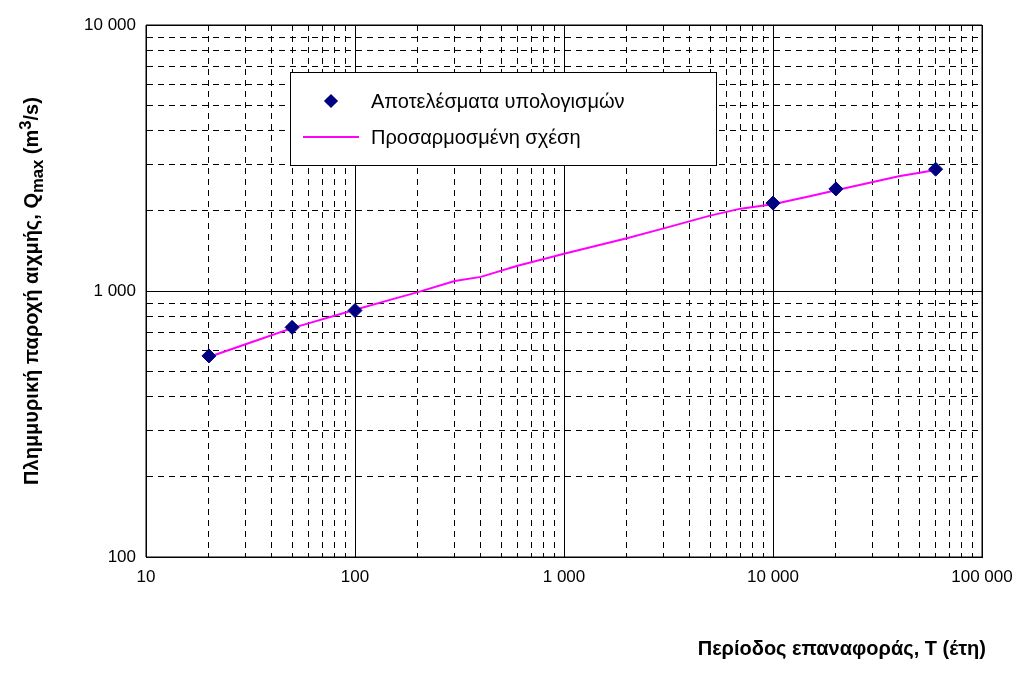  Describe the element at coordinates (121, 556) in the screenshot. I see `y-tick-label: 100` at that location.